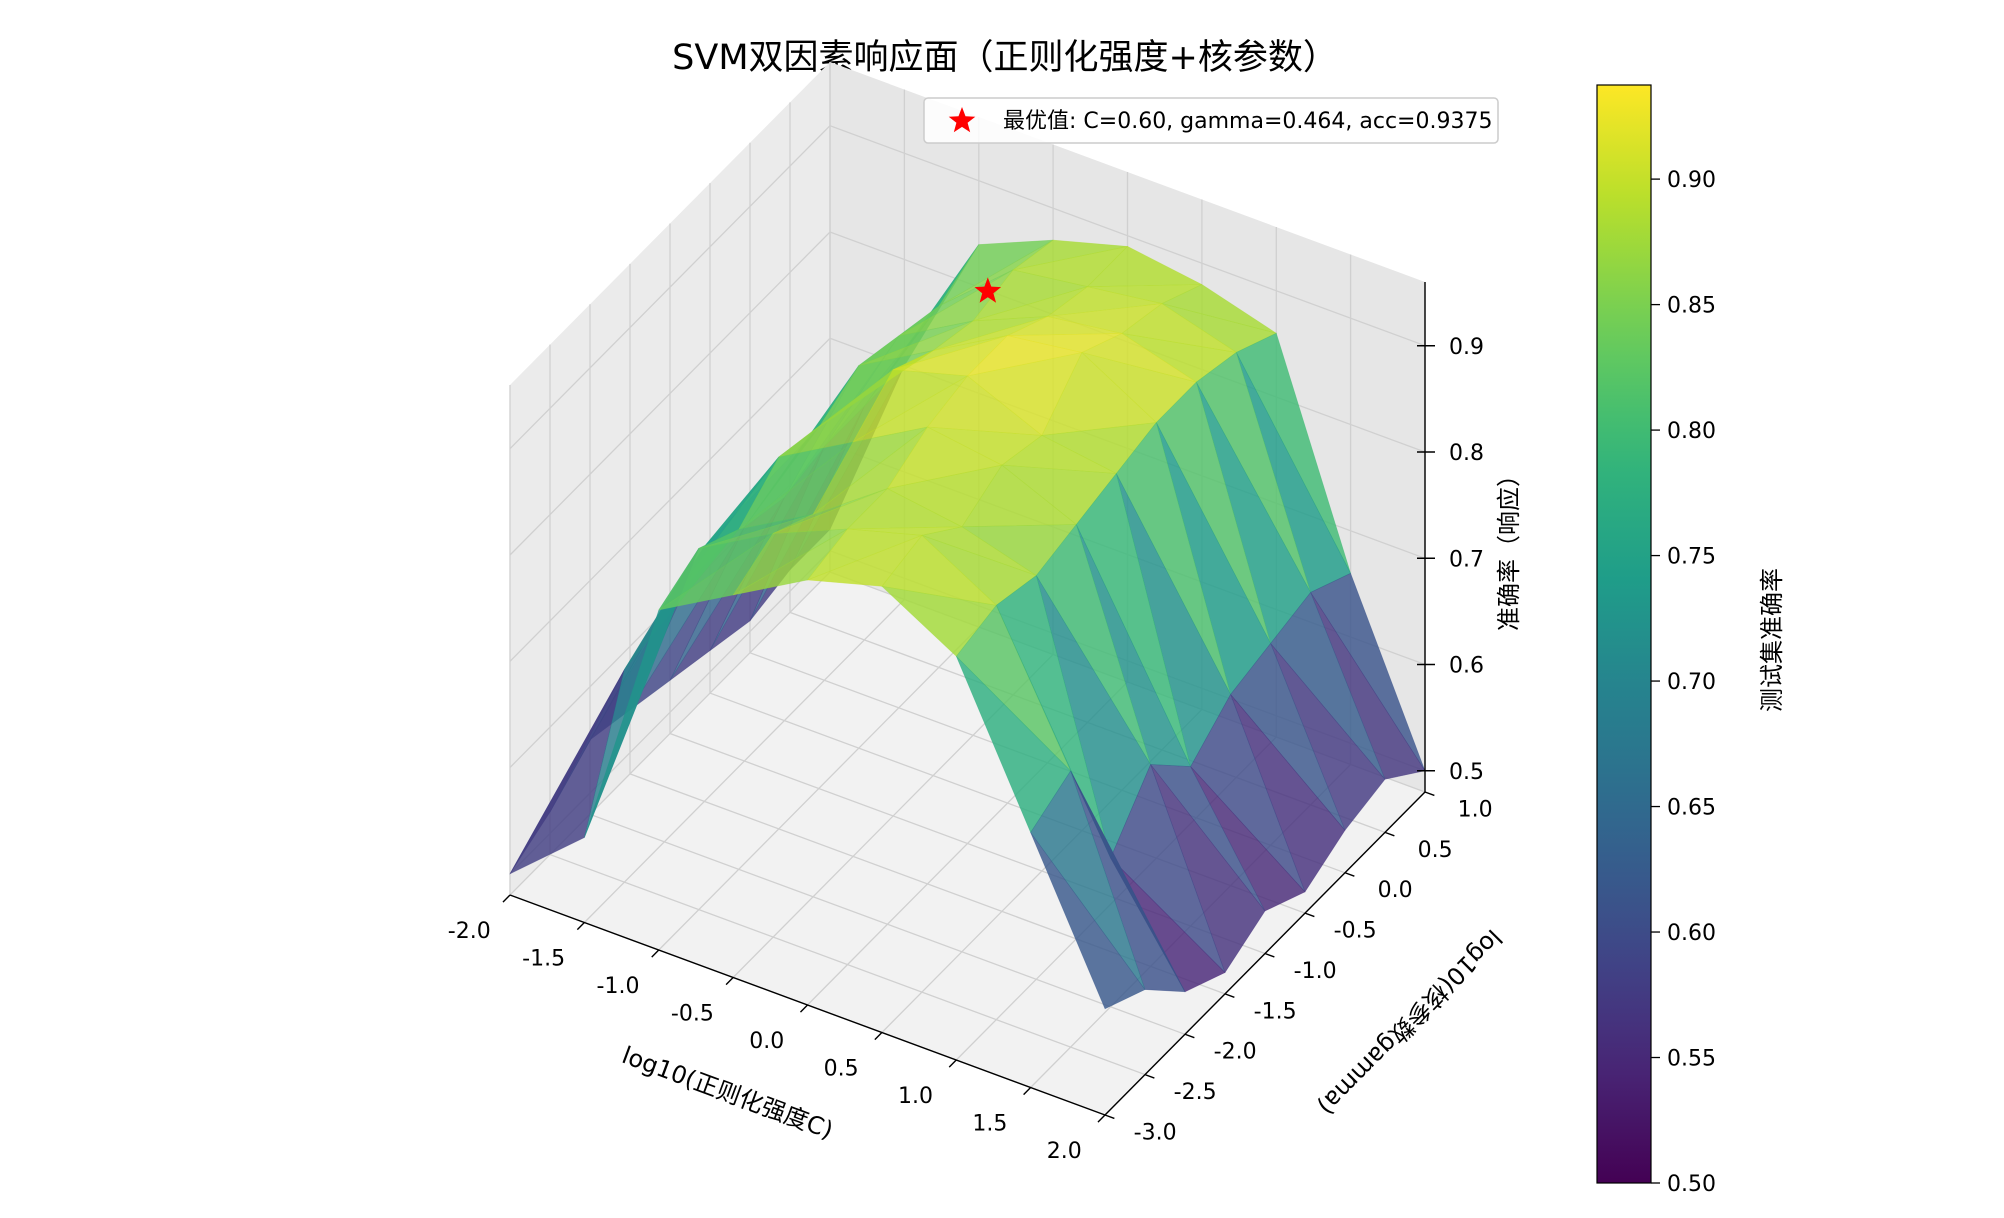 This screenshot has width=2004, height=1218. I want to click on colorbar-tick-label: 0.60, so click(1691, 933).